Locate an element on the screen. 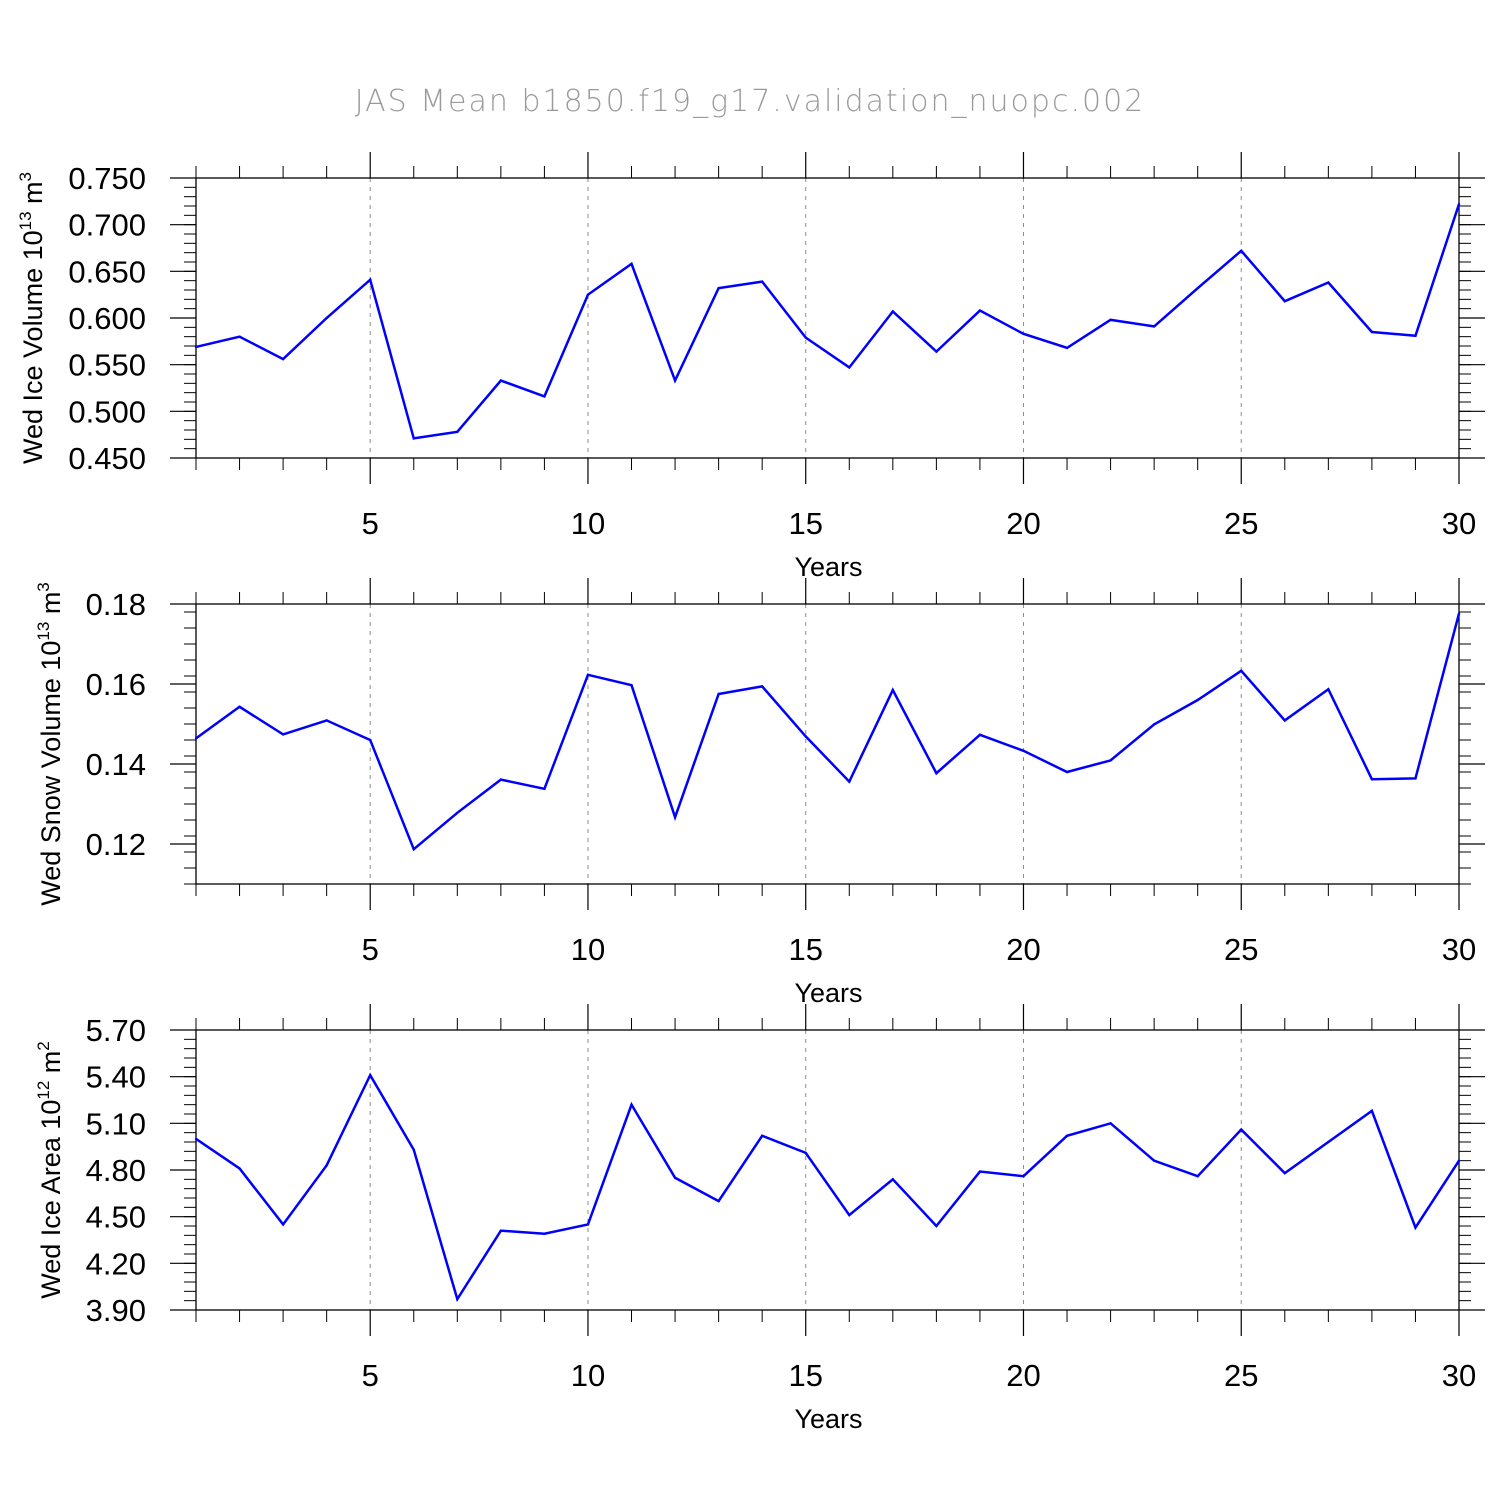 The image size is (1500, 1500). ice-volume-xtick-label: 30 is located at coordinates (1459, 523).